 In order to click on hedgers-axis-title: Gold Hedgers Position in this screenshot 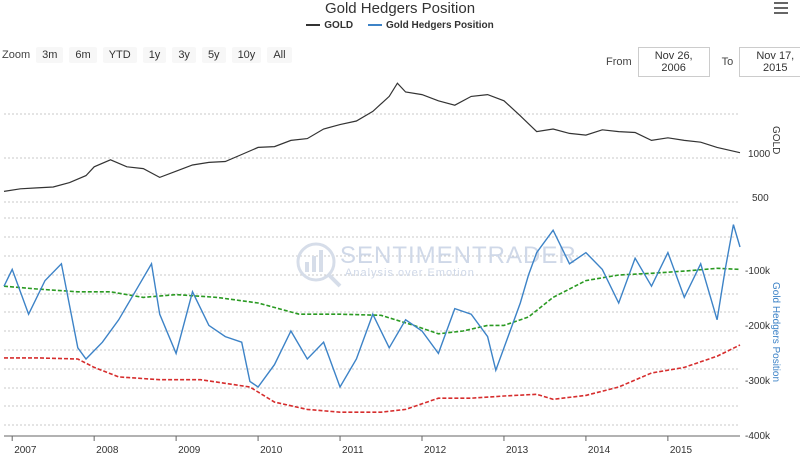, I will do `click(775, 332)`.